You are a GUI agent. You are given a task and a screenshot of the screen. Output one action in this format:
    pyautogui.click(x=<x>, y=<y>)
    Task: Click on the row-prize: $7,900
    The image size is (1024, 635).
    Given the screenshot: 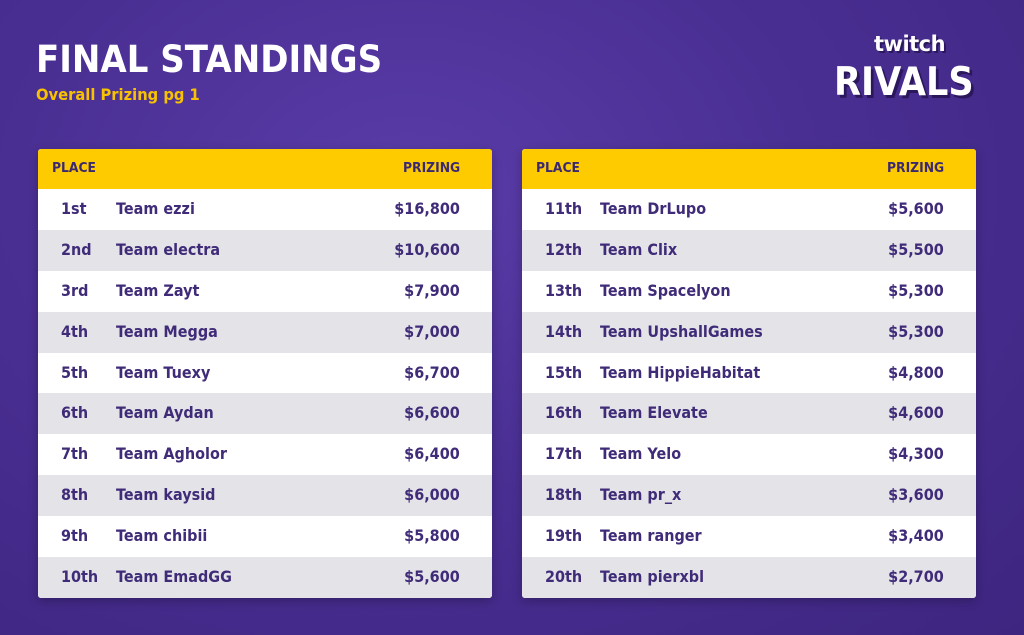 What is the action you would take?
    pyautogui.click(x=432, y=290)
    